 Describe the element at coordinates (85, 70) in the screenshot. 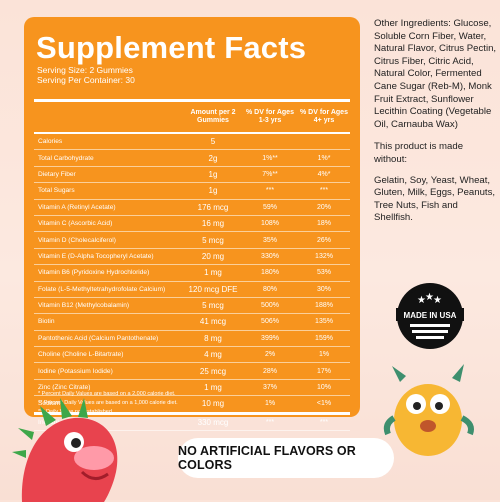

I see `serving-size: Serving Size: 2 Gummies` at that location.